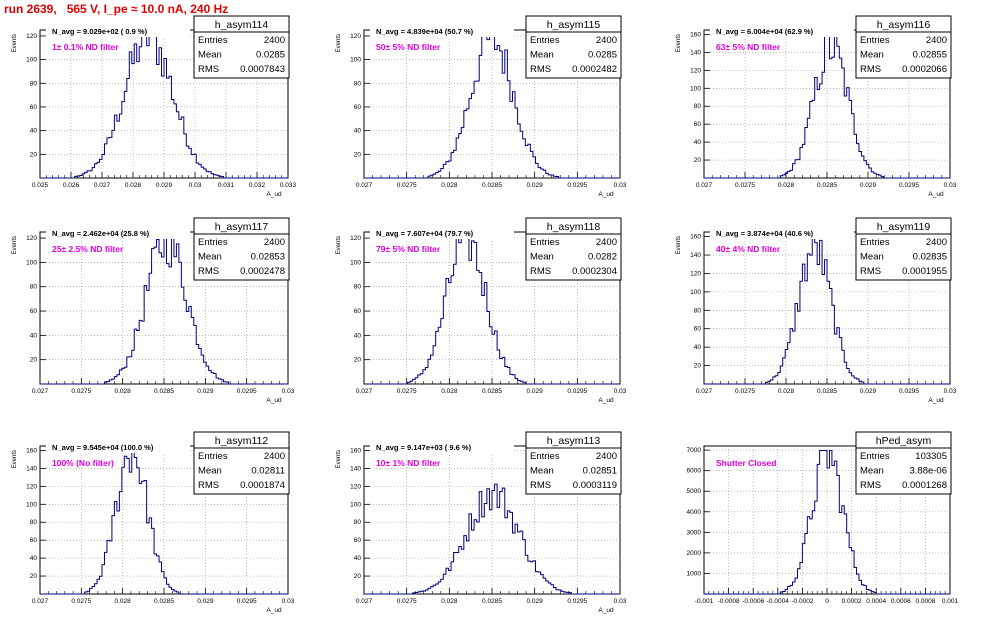 This screenshot has height=622, width=996. What do you see at coordinates (103, 447) in the screenshot?
I see `navg-label: N_avg = 9.545e+04 (100.0 %)` at bounding box center [103, 447].